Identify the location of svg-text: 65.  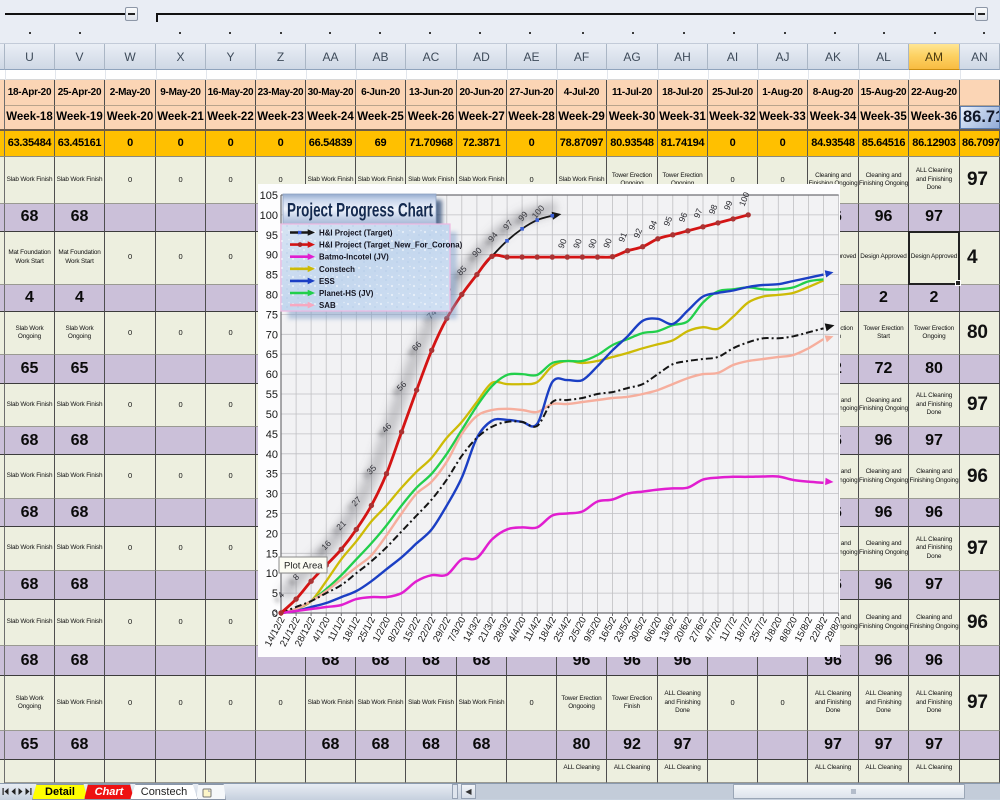
(272, 355).